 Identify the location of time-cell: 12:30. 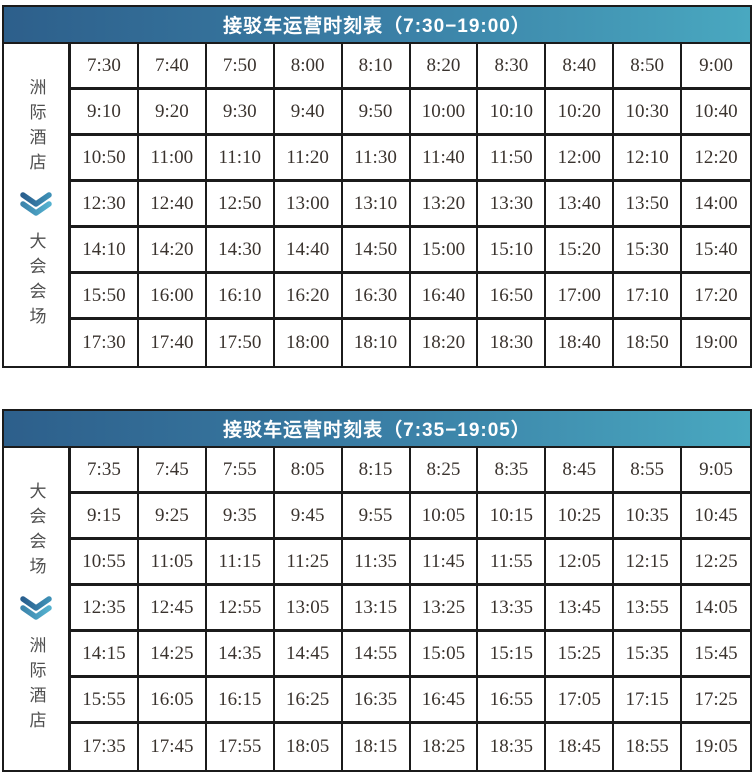
(105, 205).